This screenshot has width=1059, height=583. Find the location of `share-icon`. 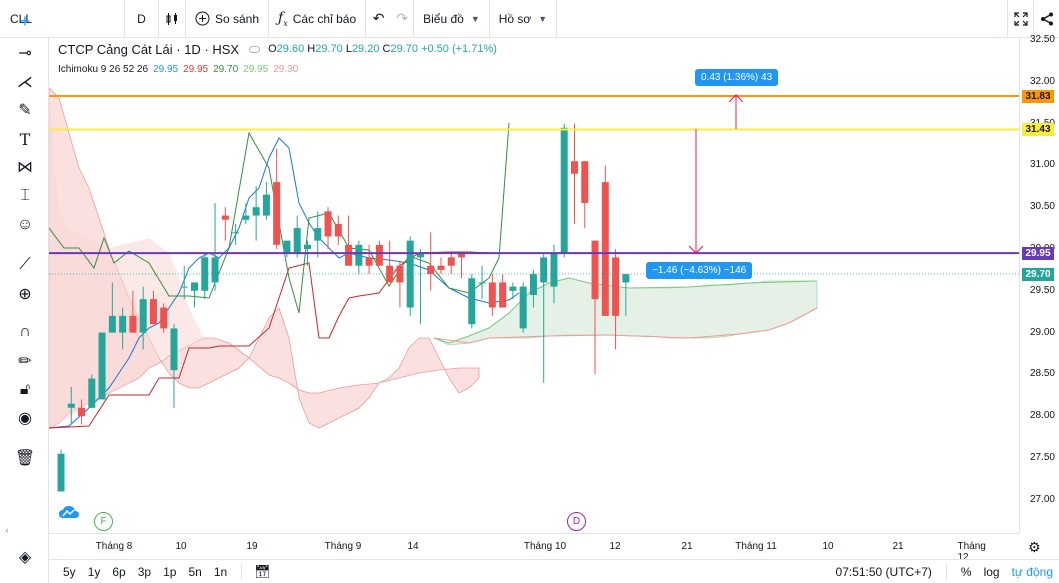

share-icon is located at coordinates (1046, 19).